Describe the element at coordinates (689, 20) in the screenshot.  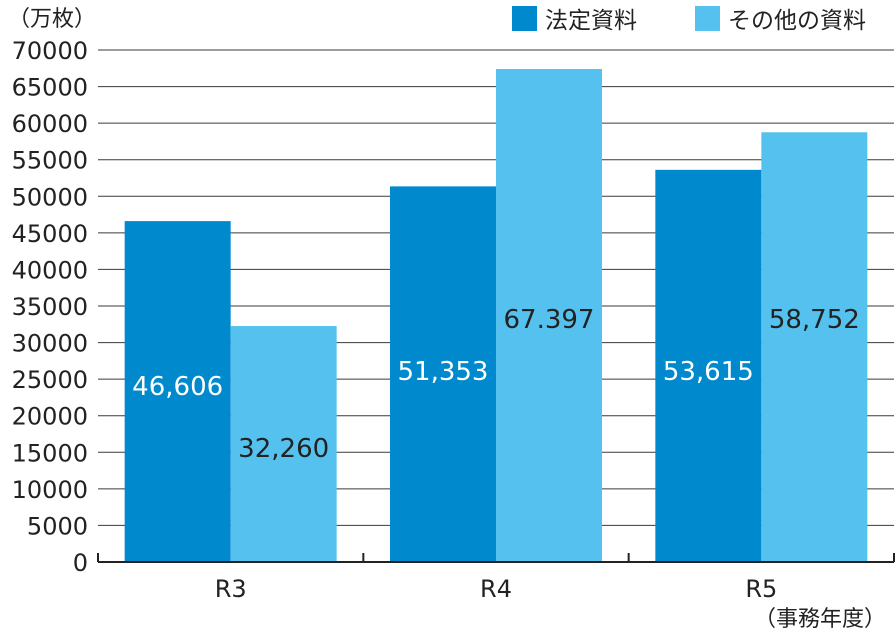
I see `legend: 法定資料 その他の資料` at that location.